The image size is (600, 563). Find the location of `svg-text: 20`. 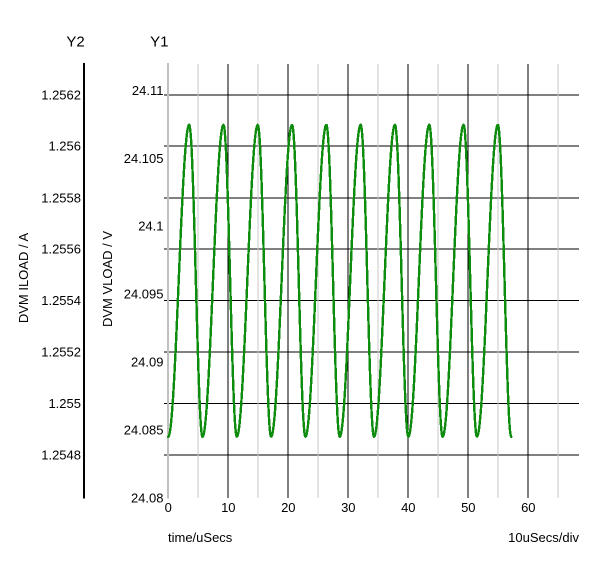

svg-text: 20 is located at coordinates (288, 507).